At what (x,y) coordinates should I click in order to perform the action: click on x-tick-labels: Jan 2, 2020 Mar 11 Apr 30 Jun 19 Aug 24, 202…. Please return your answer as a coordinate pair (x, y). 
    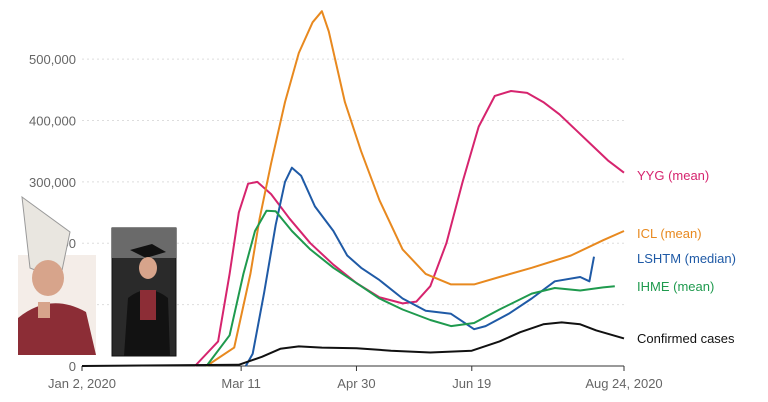
    Looking at the image, I should click on (355, 378).